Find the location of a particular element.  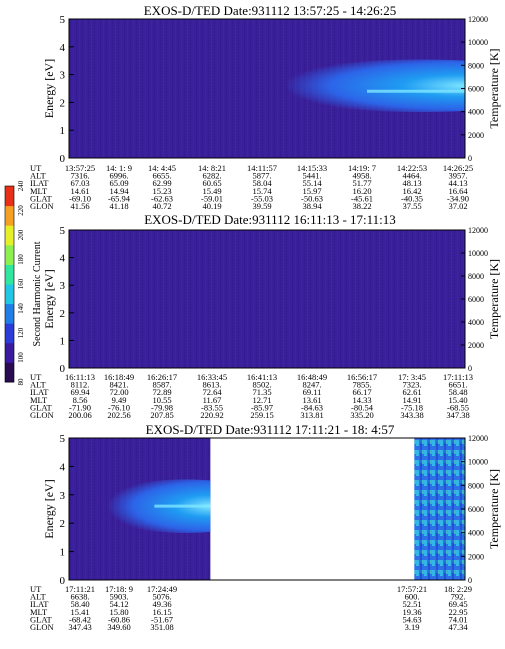

row-value: 6638. is located at coordinates (79, 597).